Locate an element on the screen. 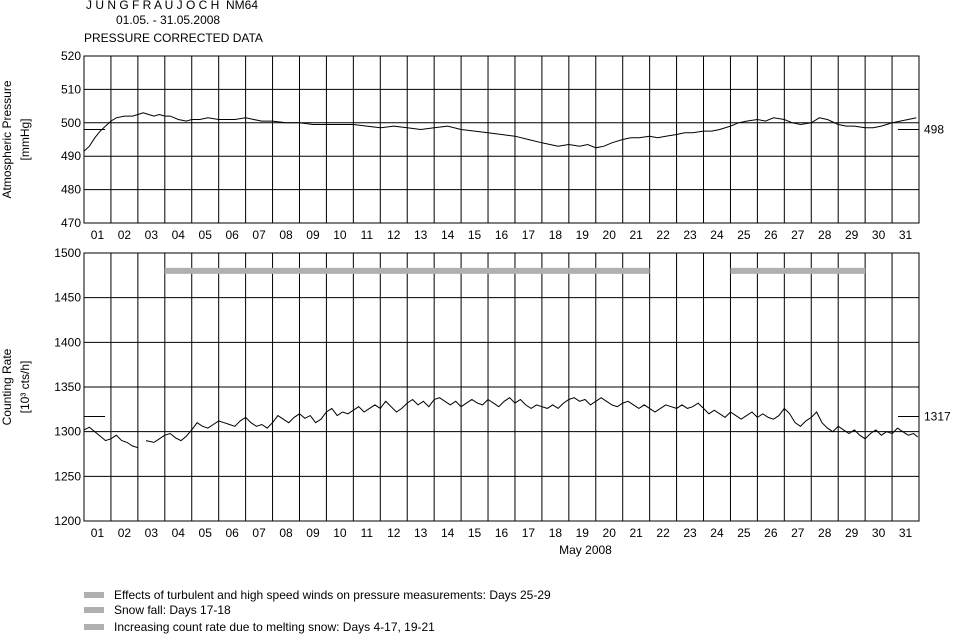 The image size is (954, 635). reference-value-label: 498 is located at coordinates (934, 129).